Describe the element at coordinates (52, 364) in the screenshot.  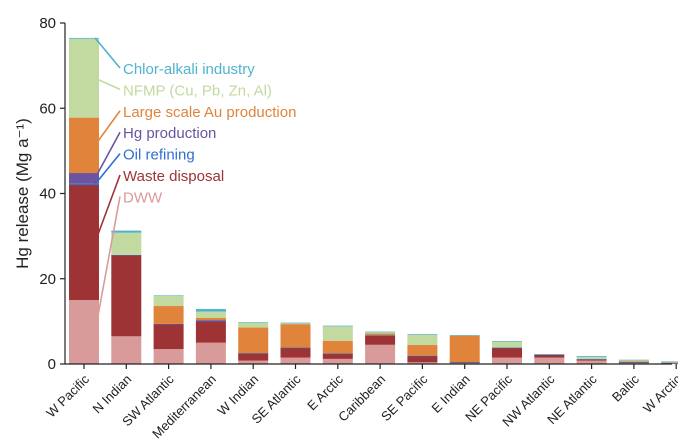
I see `y-tick-label: 0` at that location.